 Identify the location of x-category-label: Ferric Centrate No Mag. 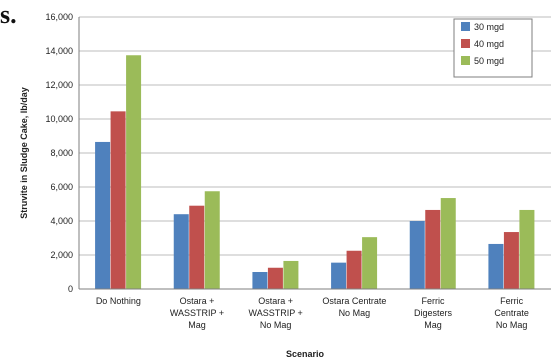
(511, 313).